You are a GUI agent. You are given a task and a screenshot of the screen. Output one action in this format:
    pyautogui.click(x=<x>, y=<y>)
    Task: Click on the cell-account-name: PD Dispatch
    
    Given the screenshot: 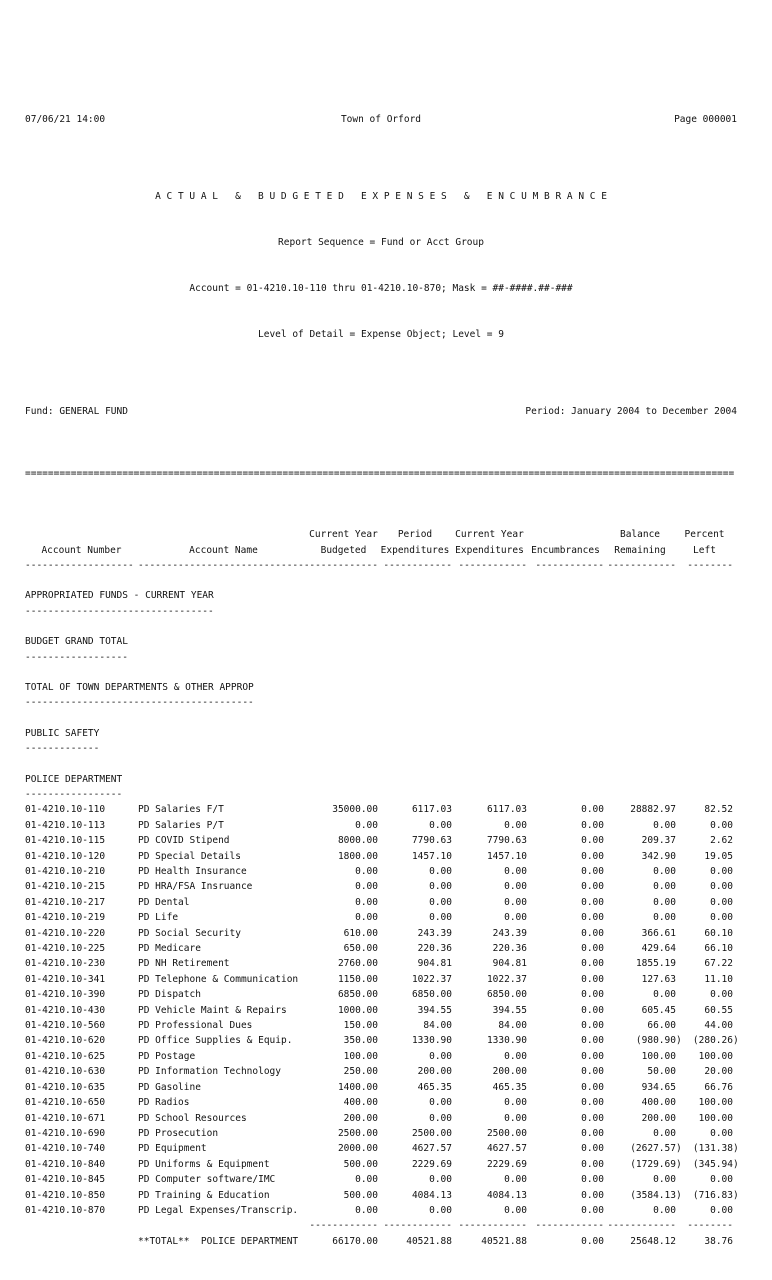 What is the action you would take?
    pyautogui.click(x=169, y=995)
    